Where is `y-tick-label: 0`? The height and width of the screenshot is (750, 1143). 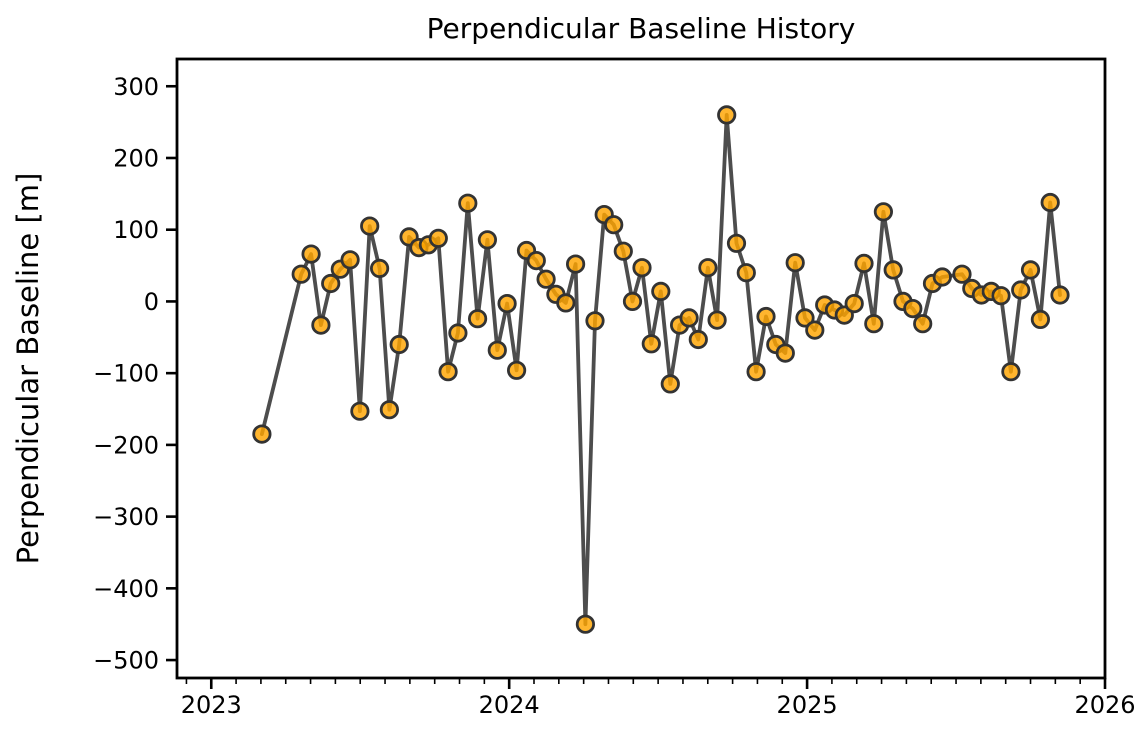 y-tick-label: 0 is located at coordinates (151, 302).